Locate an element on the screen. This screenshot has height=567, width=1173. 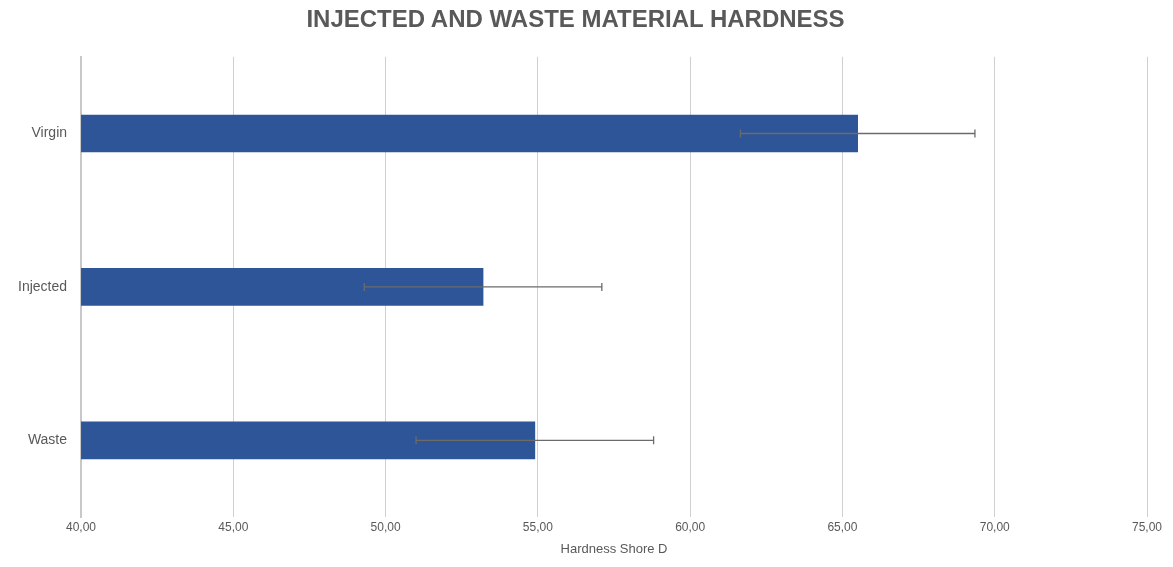
x-tick-label: 55,00 is located at coordinates (538, 526).